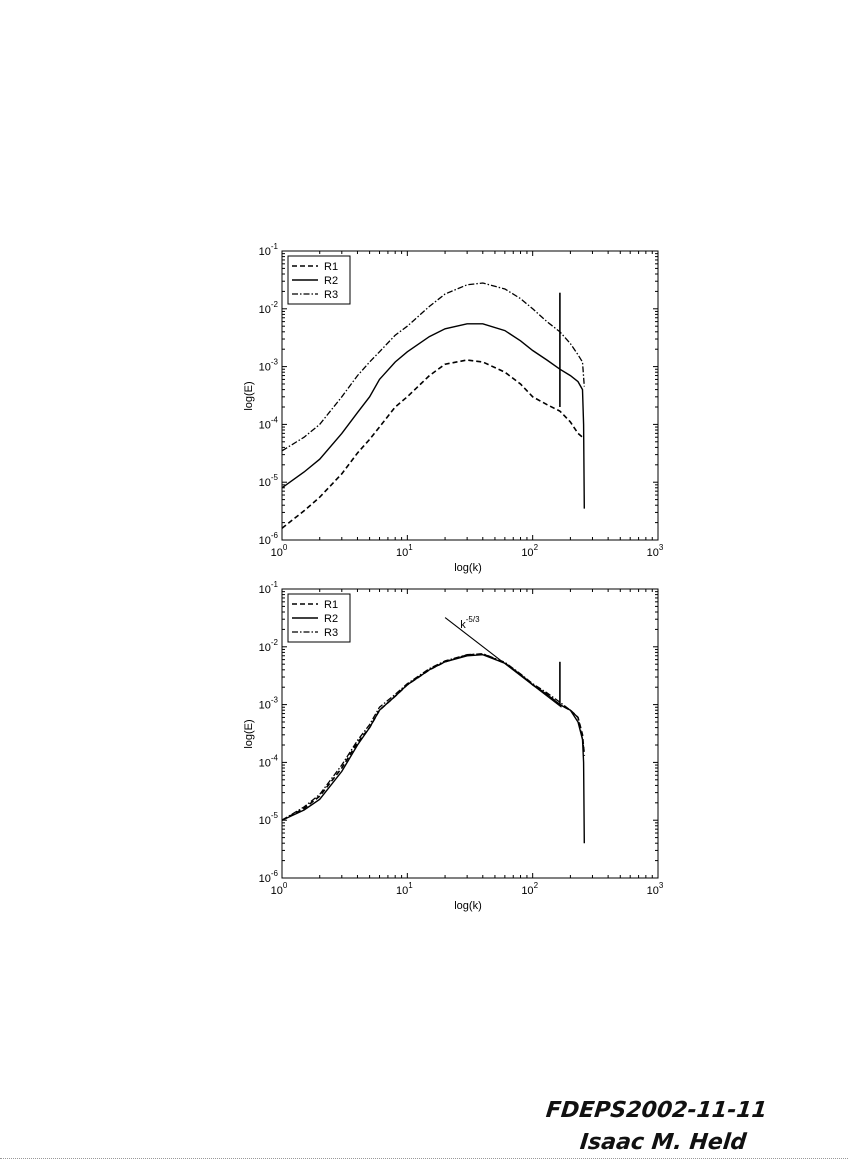 Image resolution: width=848 pixels, height=1169 pixels. What do you see at coordinates (432, 444) in the screenshot?
I see `top-series-r1` at bounding box center [432, 444].